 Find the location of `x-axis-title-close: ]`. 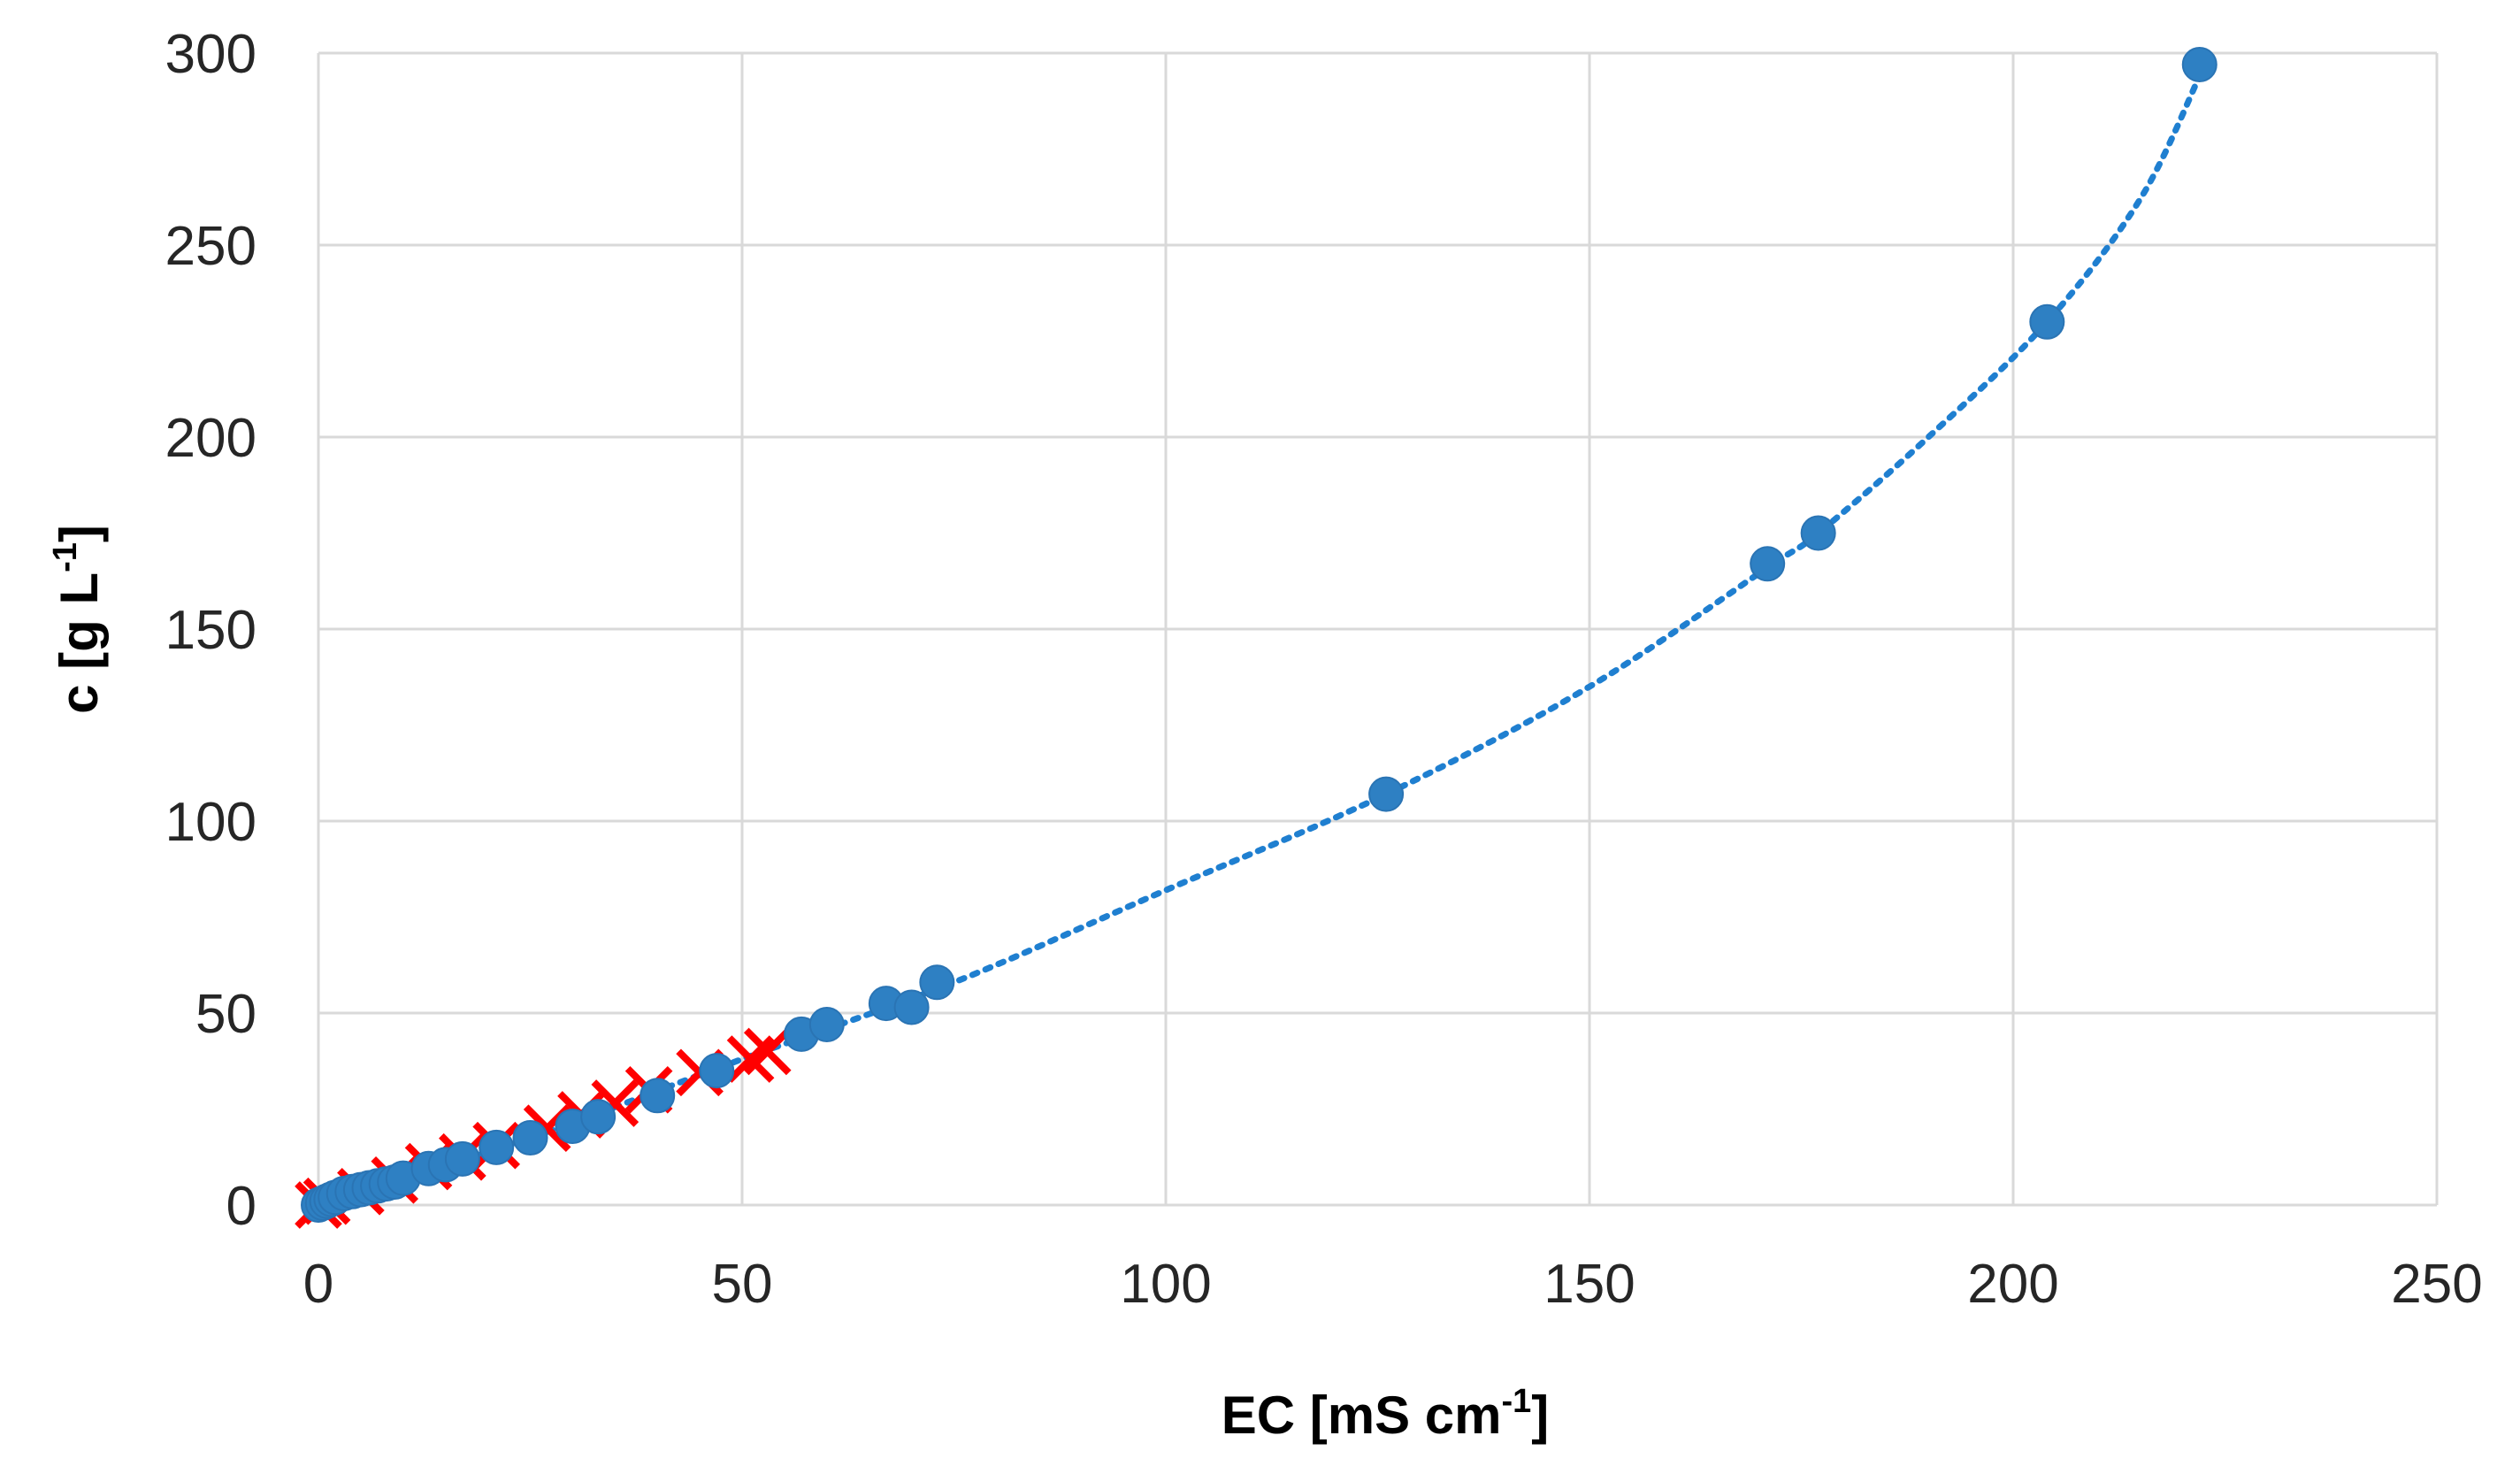

x-axis-title-close: ] is located at coordinates (1540, 1415).